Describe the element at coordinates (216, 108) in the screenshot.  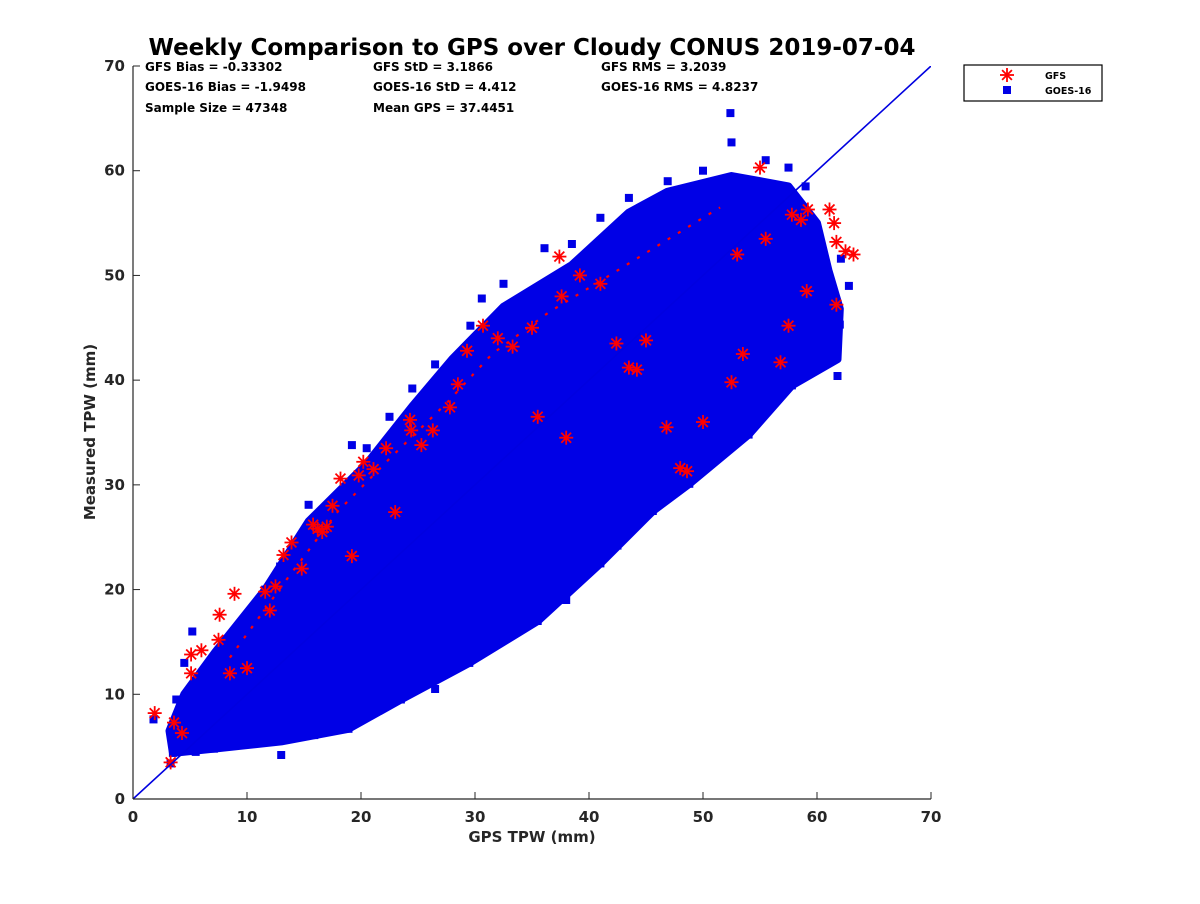
I see `stat-sample-size: Sample Size = 47348` at that location.